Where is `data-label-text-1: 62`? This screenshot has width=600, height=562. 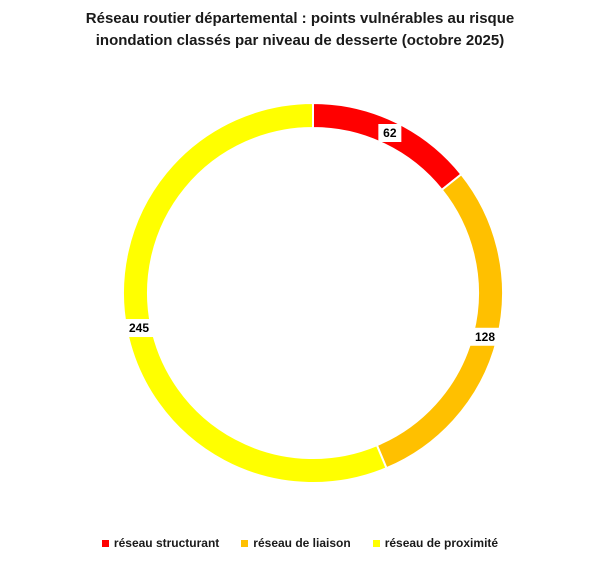
data-label-text-1: 62 is located at coordinates (390, 133).